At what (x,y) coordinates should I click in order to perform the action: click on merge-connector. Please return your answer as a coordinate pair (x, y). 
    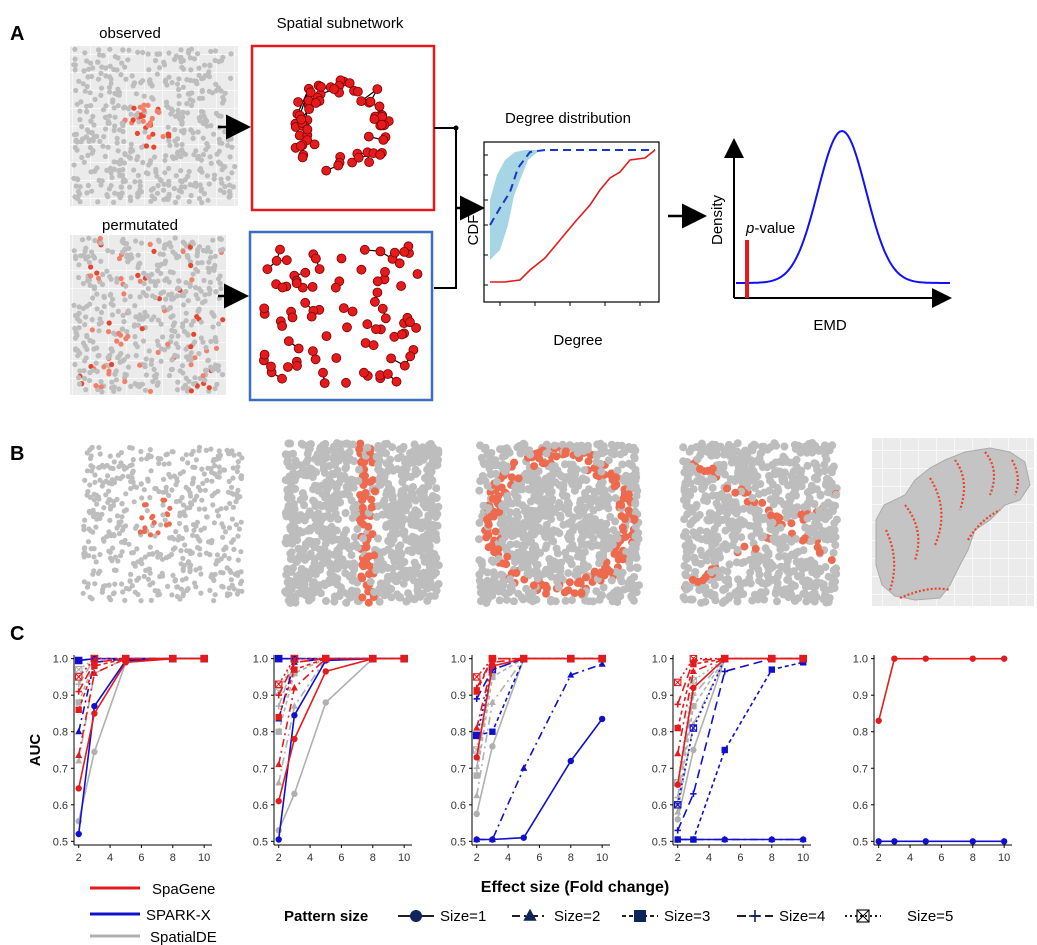
    Looking at the image, I should click on (445, 208).